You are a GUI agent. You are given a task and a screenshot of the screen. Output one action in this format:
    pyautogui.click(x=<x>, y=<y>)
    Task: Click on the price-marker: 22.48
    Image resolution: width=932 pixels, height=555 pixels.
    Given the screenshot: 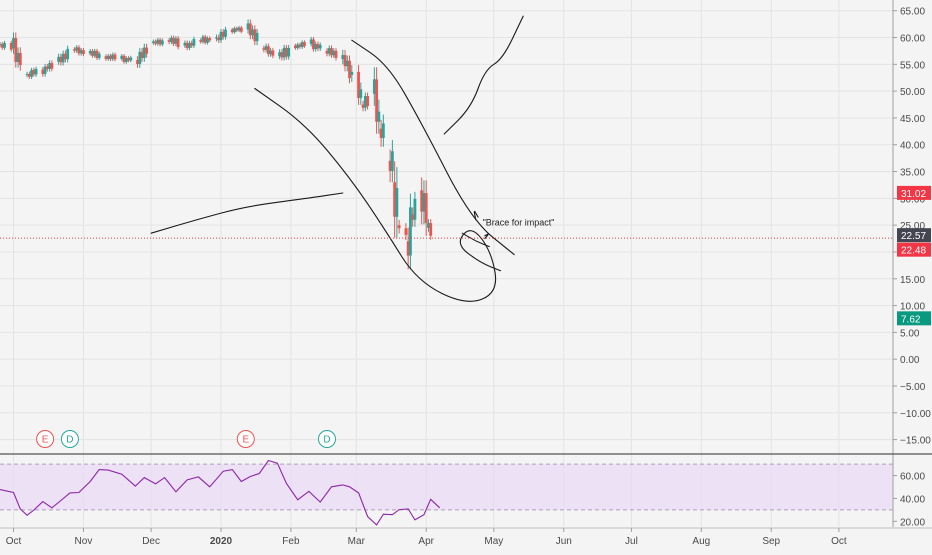 What is the action you would take?
    pyautogui.click(x=914, y=249)
    